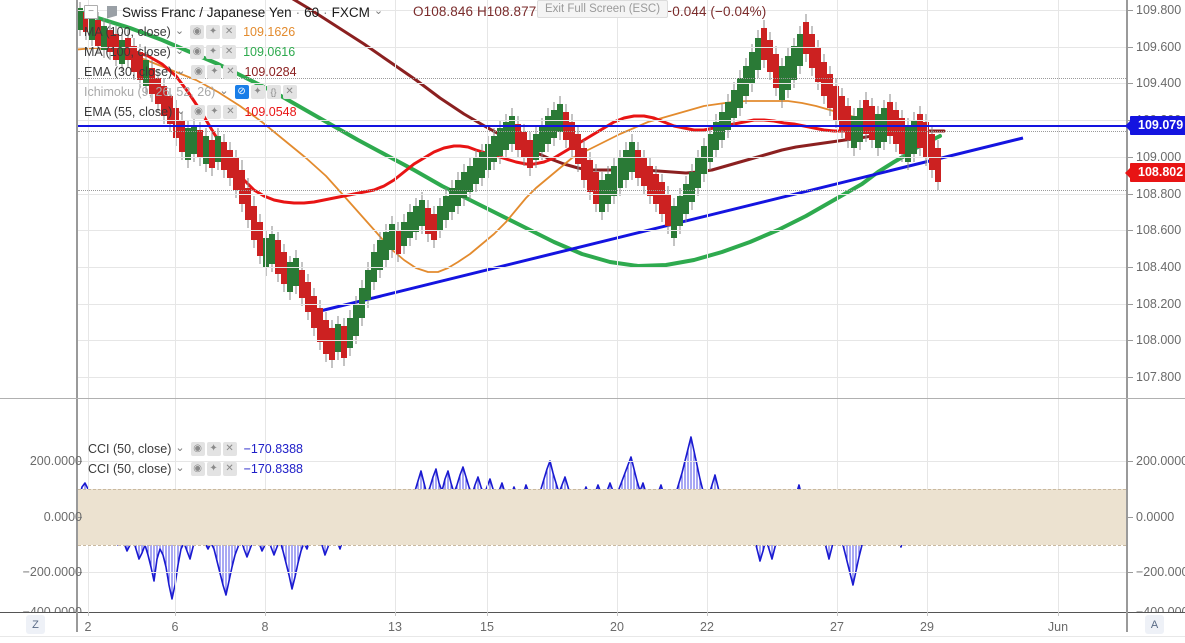 Image resolution: width=1185 pixels, height=643 pixels. What do you see at coordinates (1154, 624) in the screenshot?
I see `auto-scale-button: A` at bounding box center [1154, 624].